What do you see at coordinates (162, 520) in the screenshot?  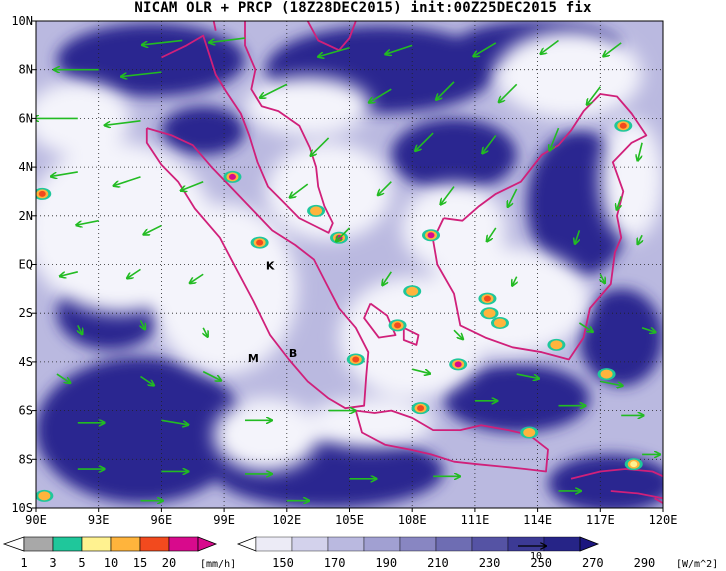 I see `lon-label: 96E` at bounding box center [162, 520].